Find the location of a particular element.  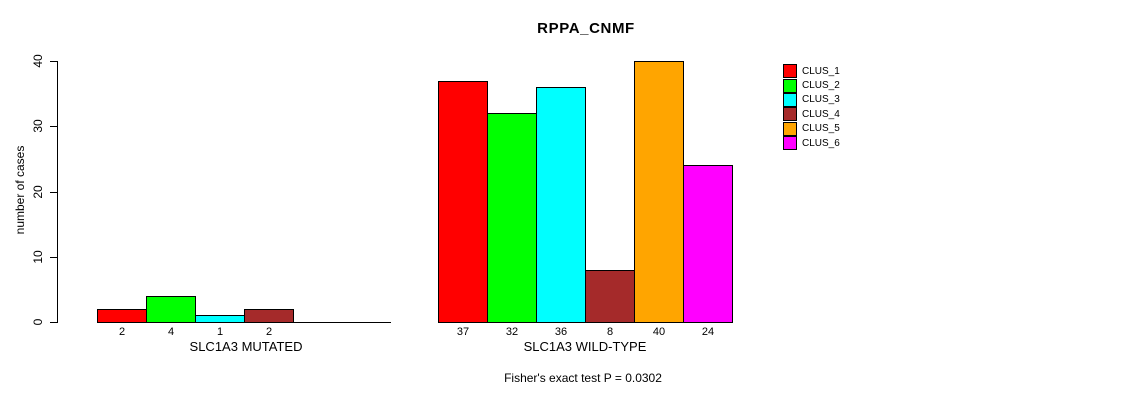

bar-value-label: 40 is located at coordinates (659, 332).